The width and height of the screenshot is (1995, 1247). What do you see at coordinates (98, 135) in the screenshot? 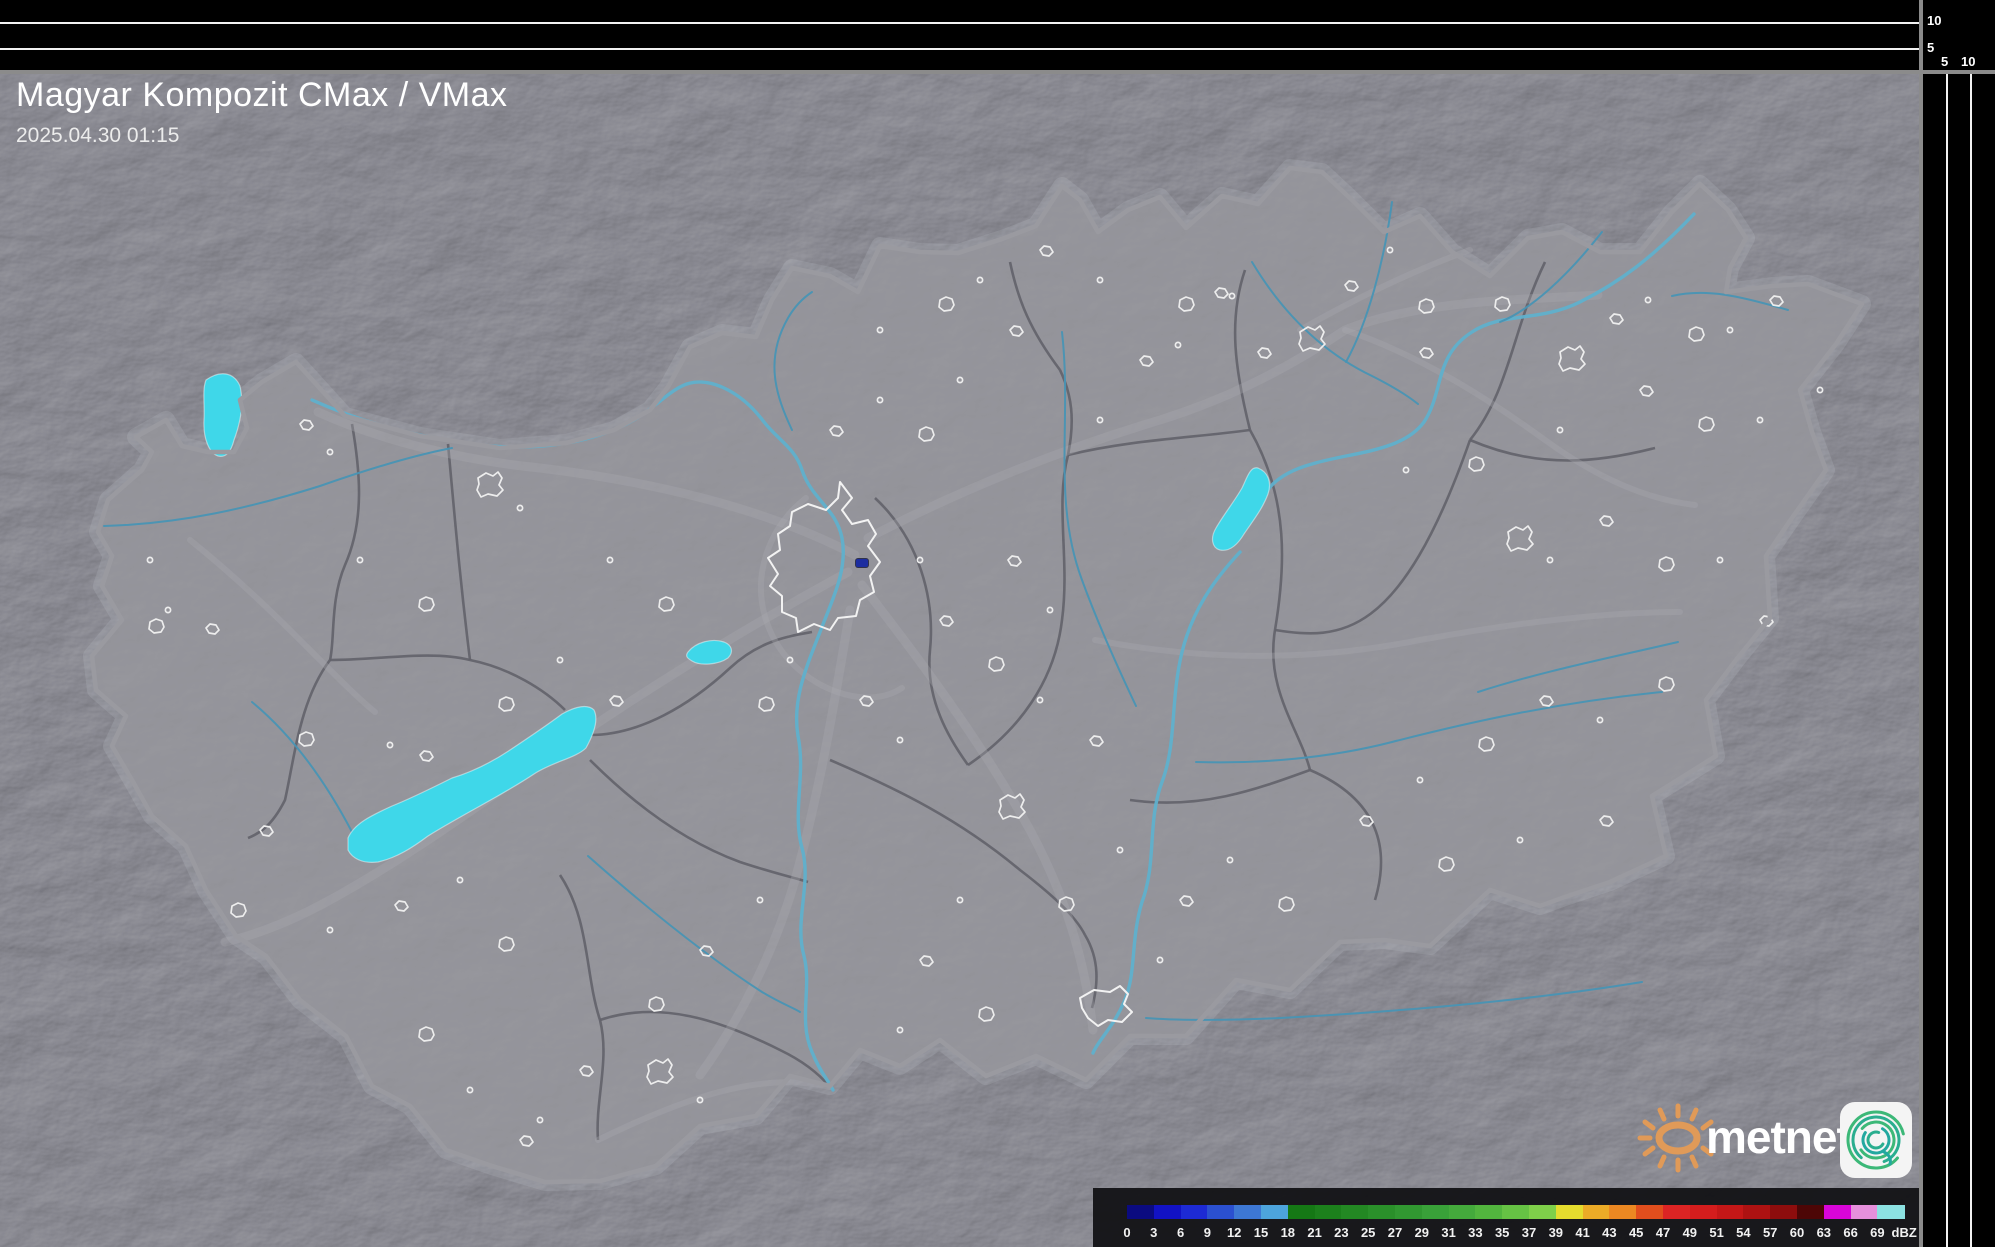
I see `timestamp: 2025.04.30 01:15` at bounding box center [98, 135].